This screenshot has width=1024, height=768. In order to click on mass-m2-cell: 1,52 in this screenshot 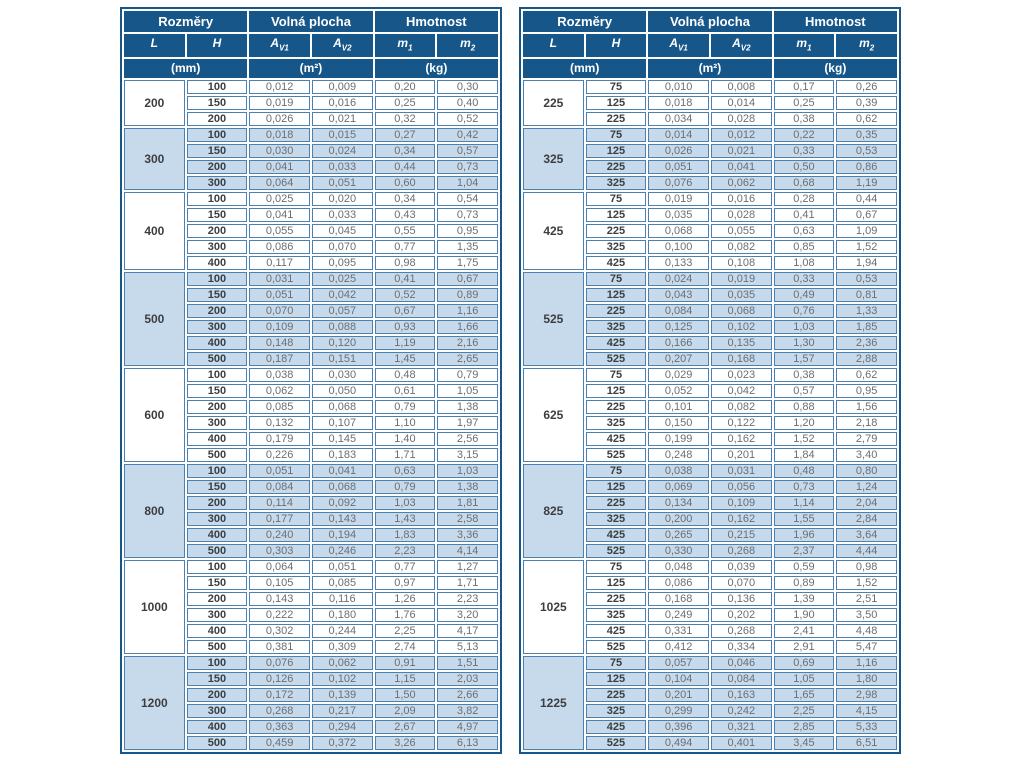, I will do `click(866, 247)`.